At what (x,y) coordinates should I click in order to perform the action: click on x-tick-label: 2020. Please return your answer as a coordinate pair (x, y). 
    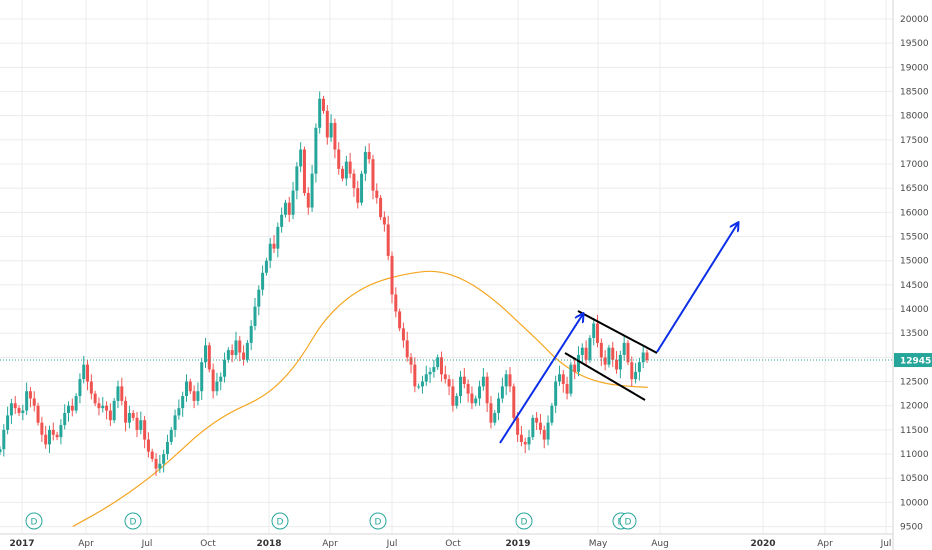
    Looking at the image, I should click on (762, 544).